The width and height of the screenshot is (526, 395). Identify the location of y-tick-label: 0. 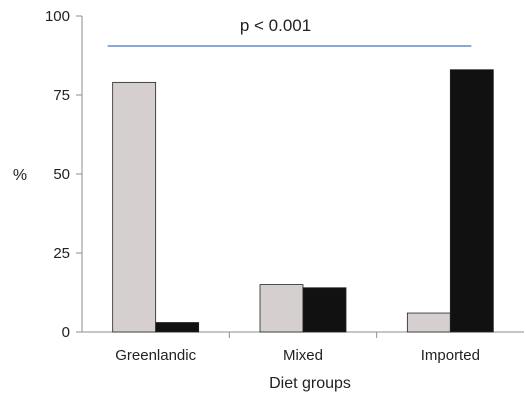
(66, 332).